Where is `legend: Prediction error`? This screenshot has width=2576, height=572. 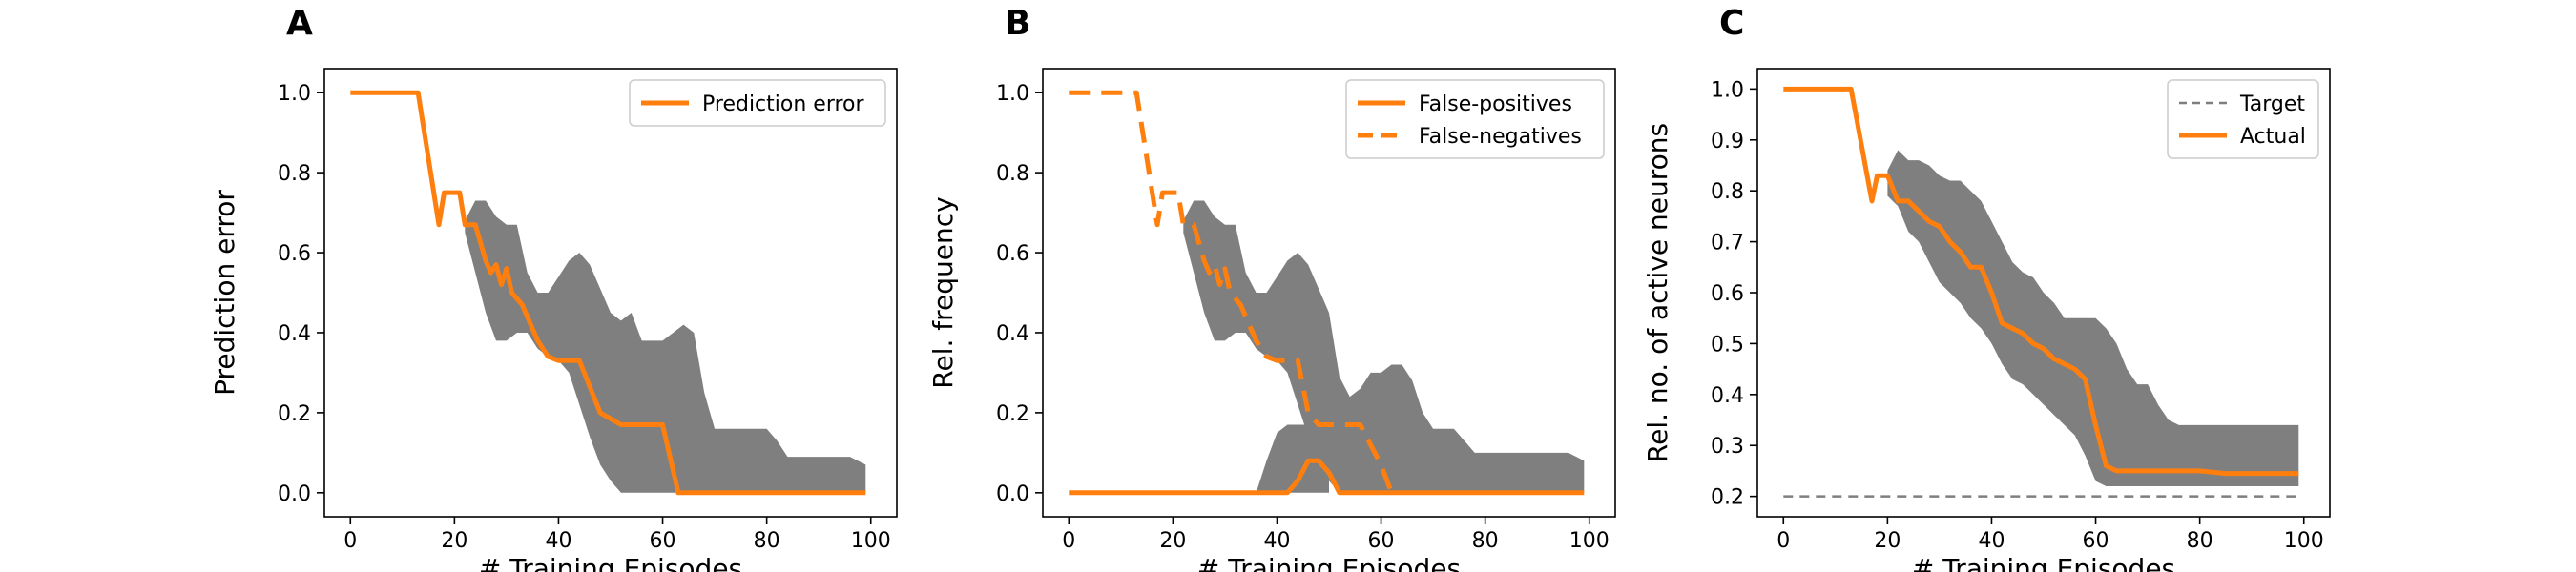
legend: Prediction error is located at coordinates (757, 103).